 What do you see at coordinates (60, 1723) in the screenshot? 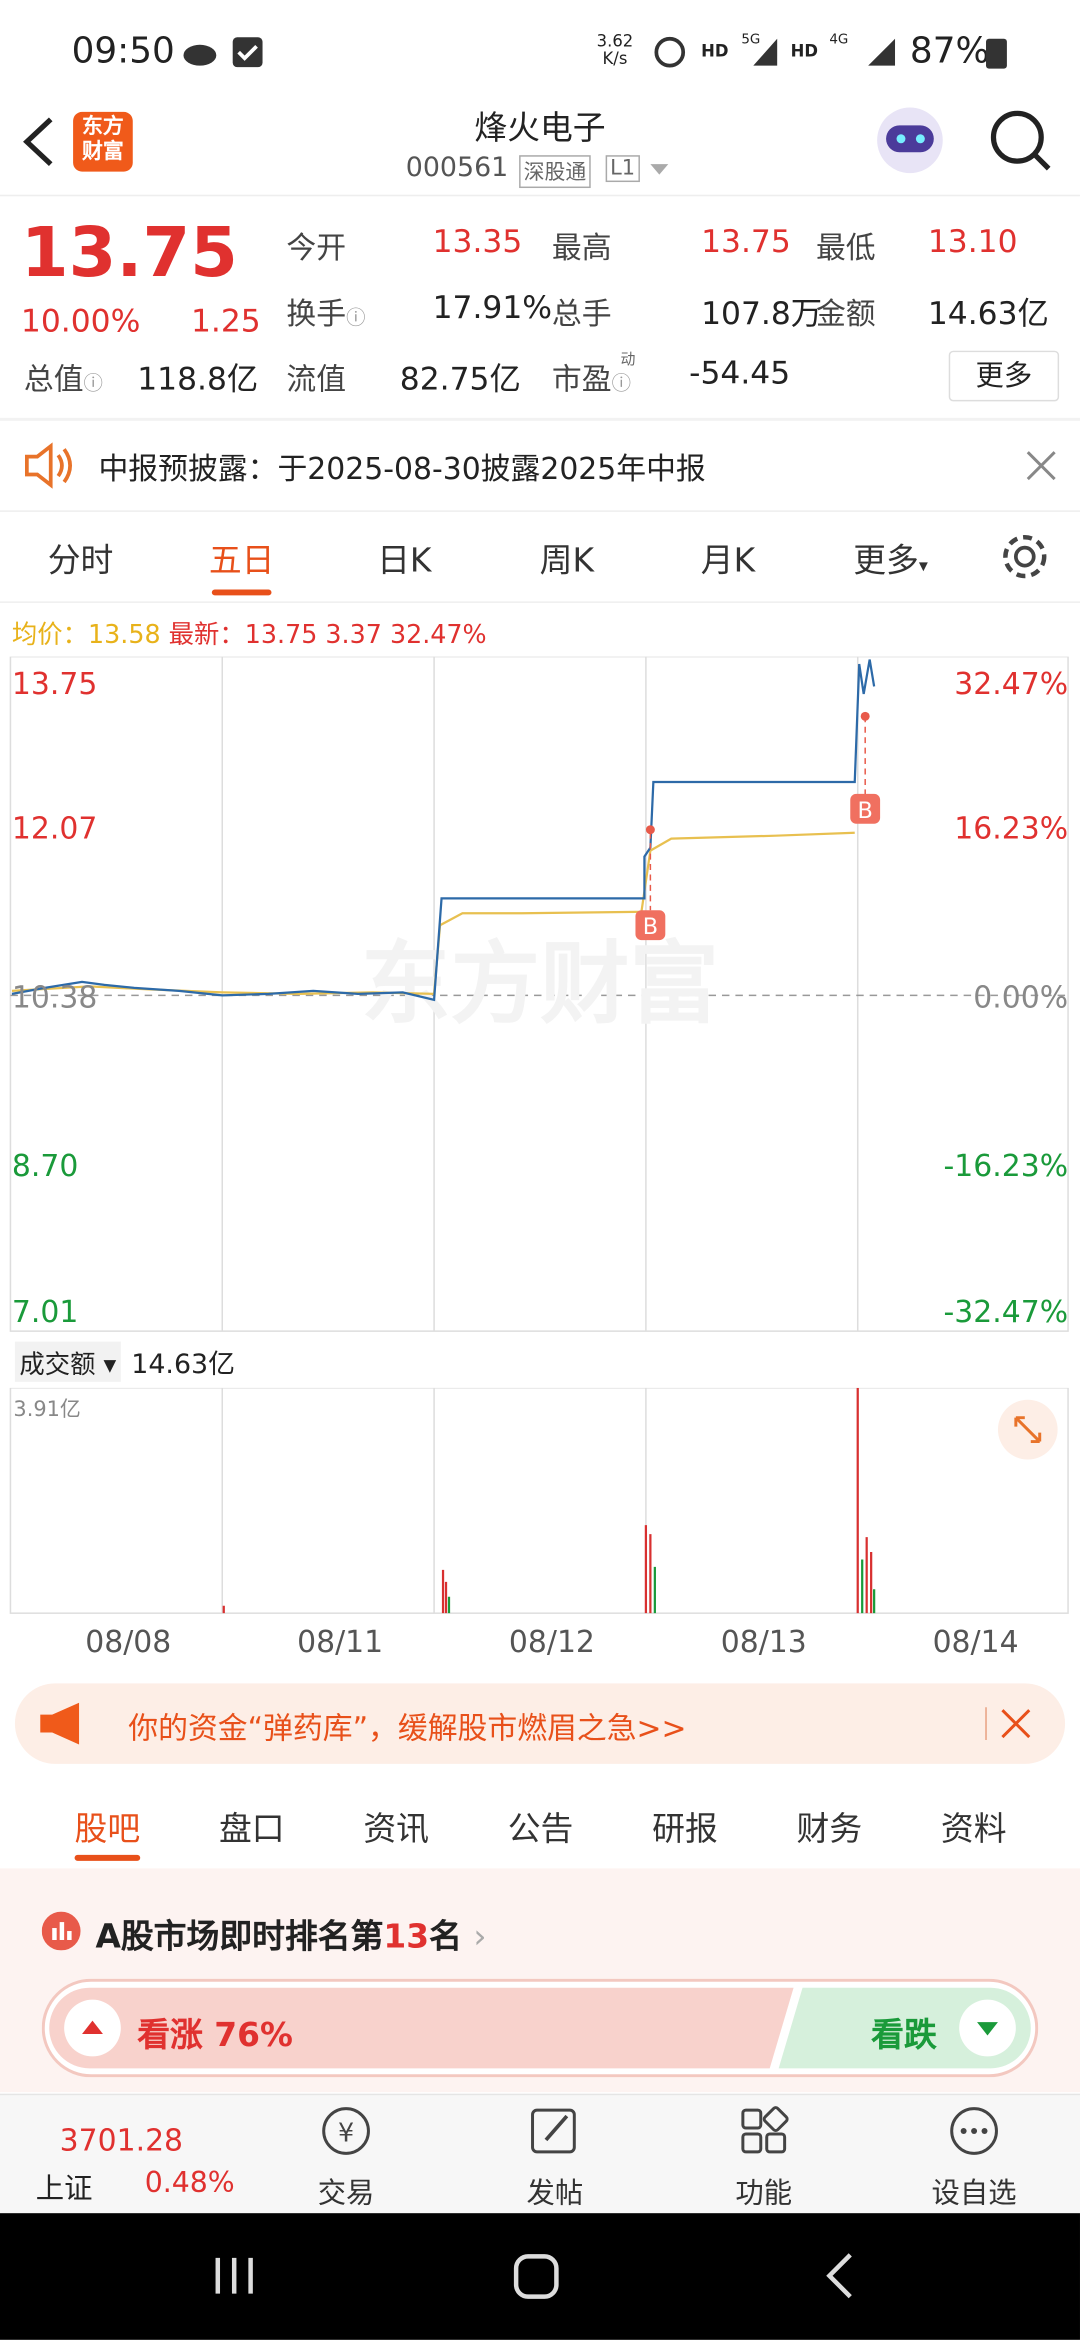
I see `ad-icon` at bounding box center [60, 1723].